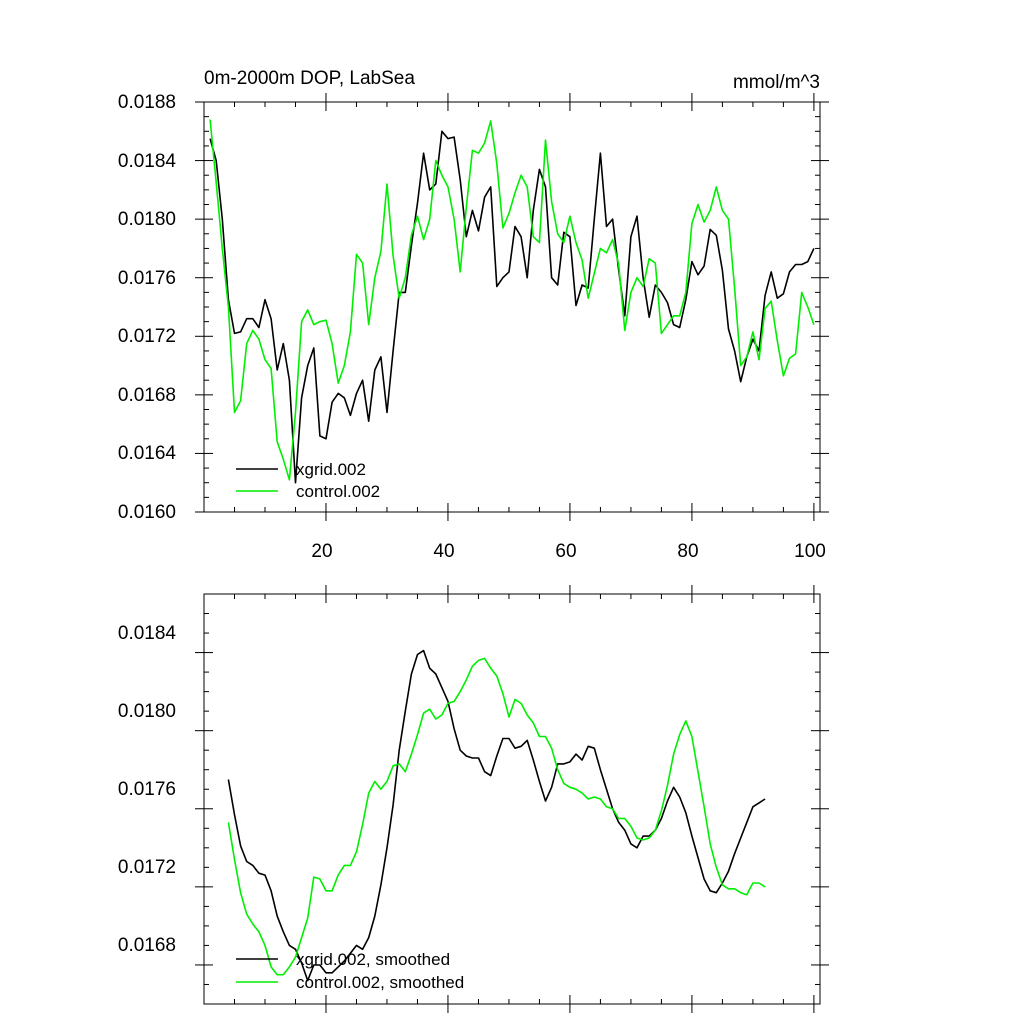 This screenshot has width=1024, height=1024. What do you see at coordinates (309, 78) in the screenshot?
I see `top-title: 0m-2000m DOP, LabSea` at bounding box center [309, 78].